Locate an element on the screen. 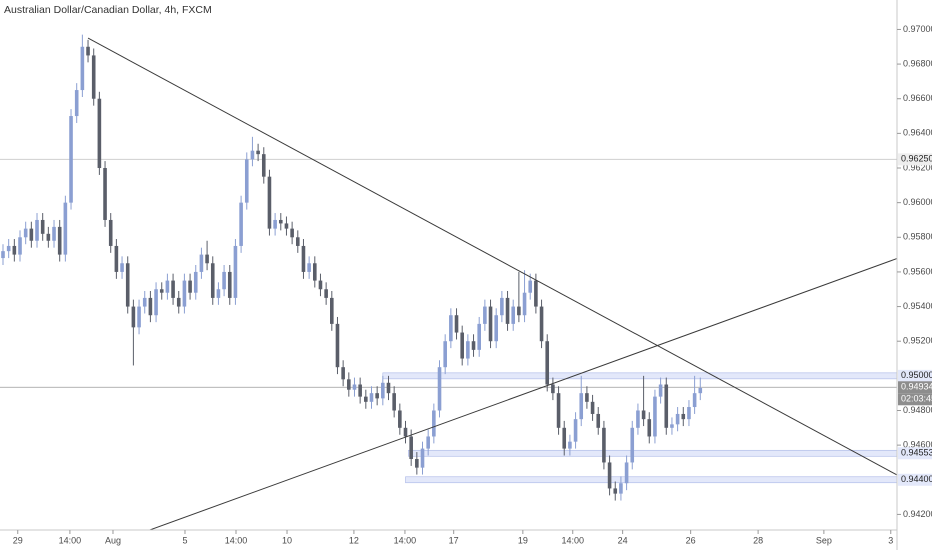 The height and width of the screenshot is (550, 932). x-tick-label: 5 is located at coordinates (184, 540).